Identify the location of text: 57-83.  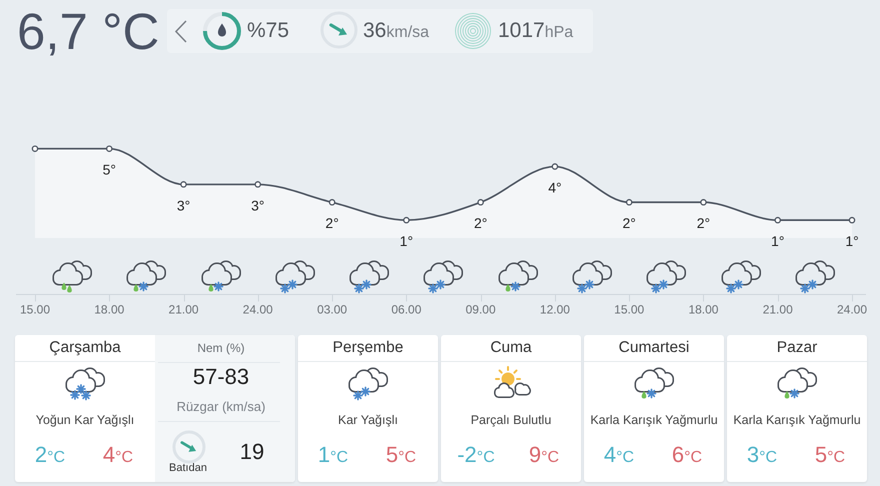
(221, 376).